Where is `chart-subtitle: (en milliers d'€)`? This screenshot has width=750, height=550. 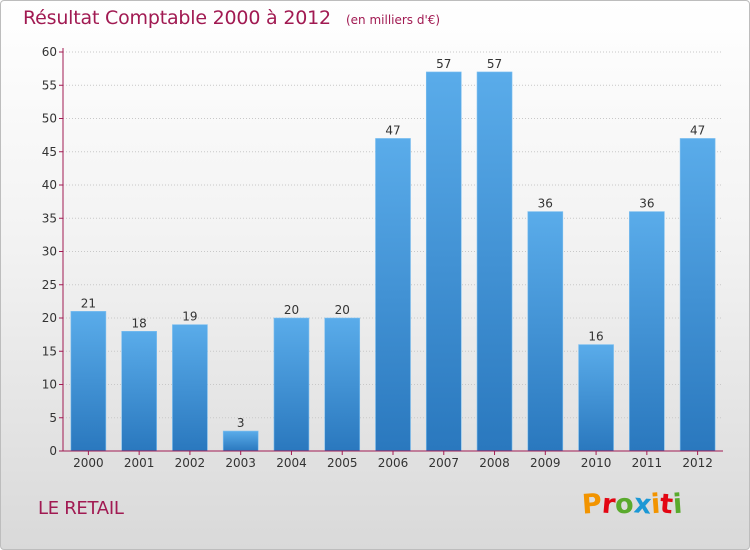 chart-subtitle: (en milliers d'€) is located at coordinates (393, 20).